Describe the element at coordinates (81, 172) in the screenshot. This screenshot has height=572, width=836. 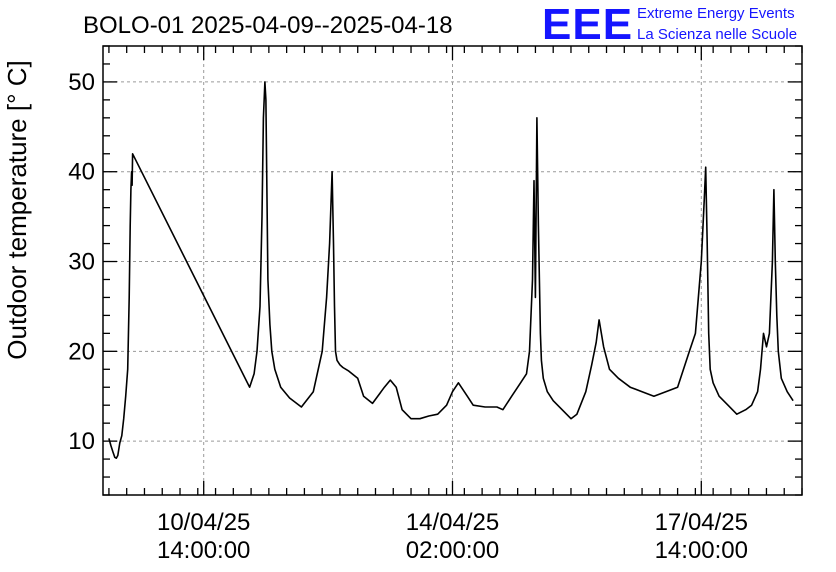
I see `y-tick-label: 40` at that location.